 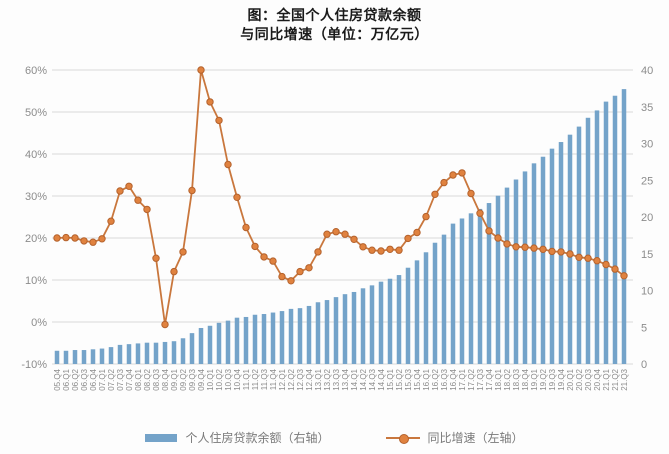 What do you see at coordinates (291, 379) in the screenshot?
I see `x-axis-tick: 12.Q2` at bounding box center [291, 379].